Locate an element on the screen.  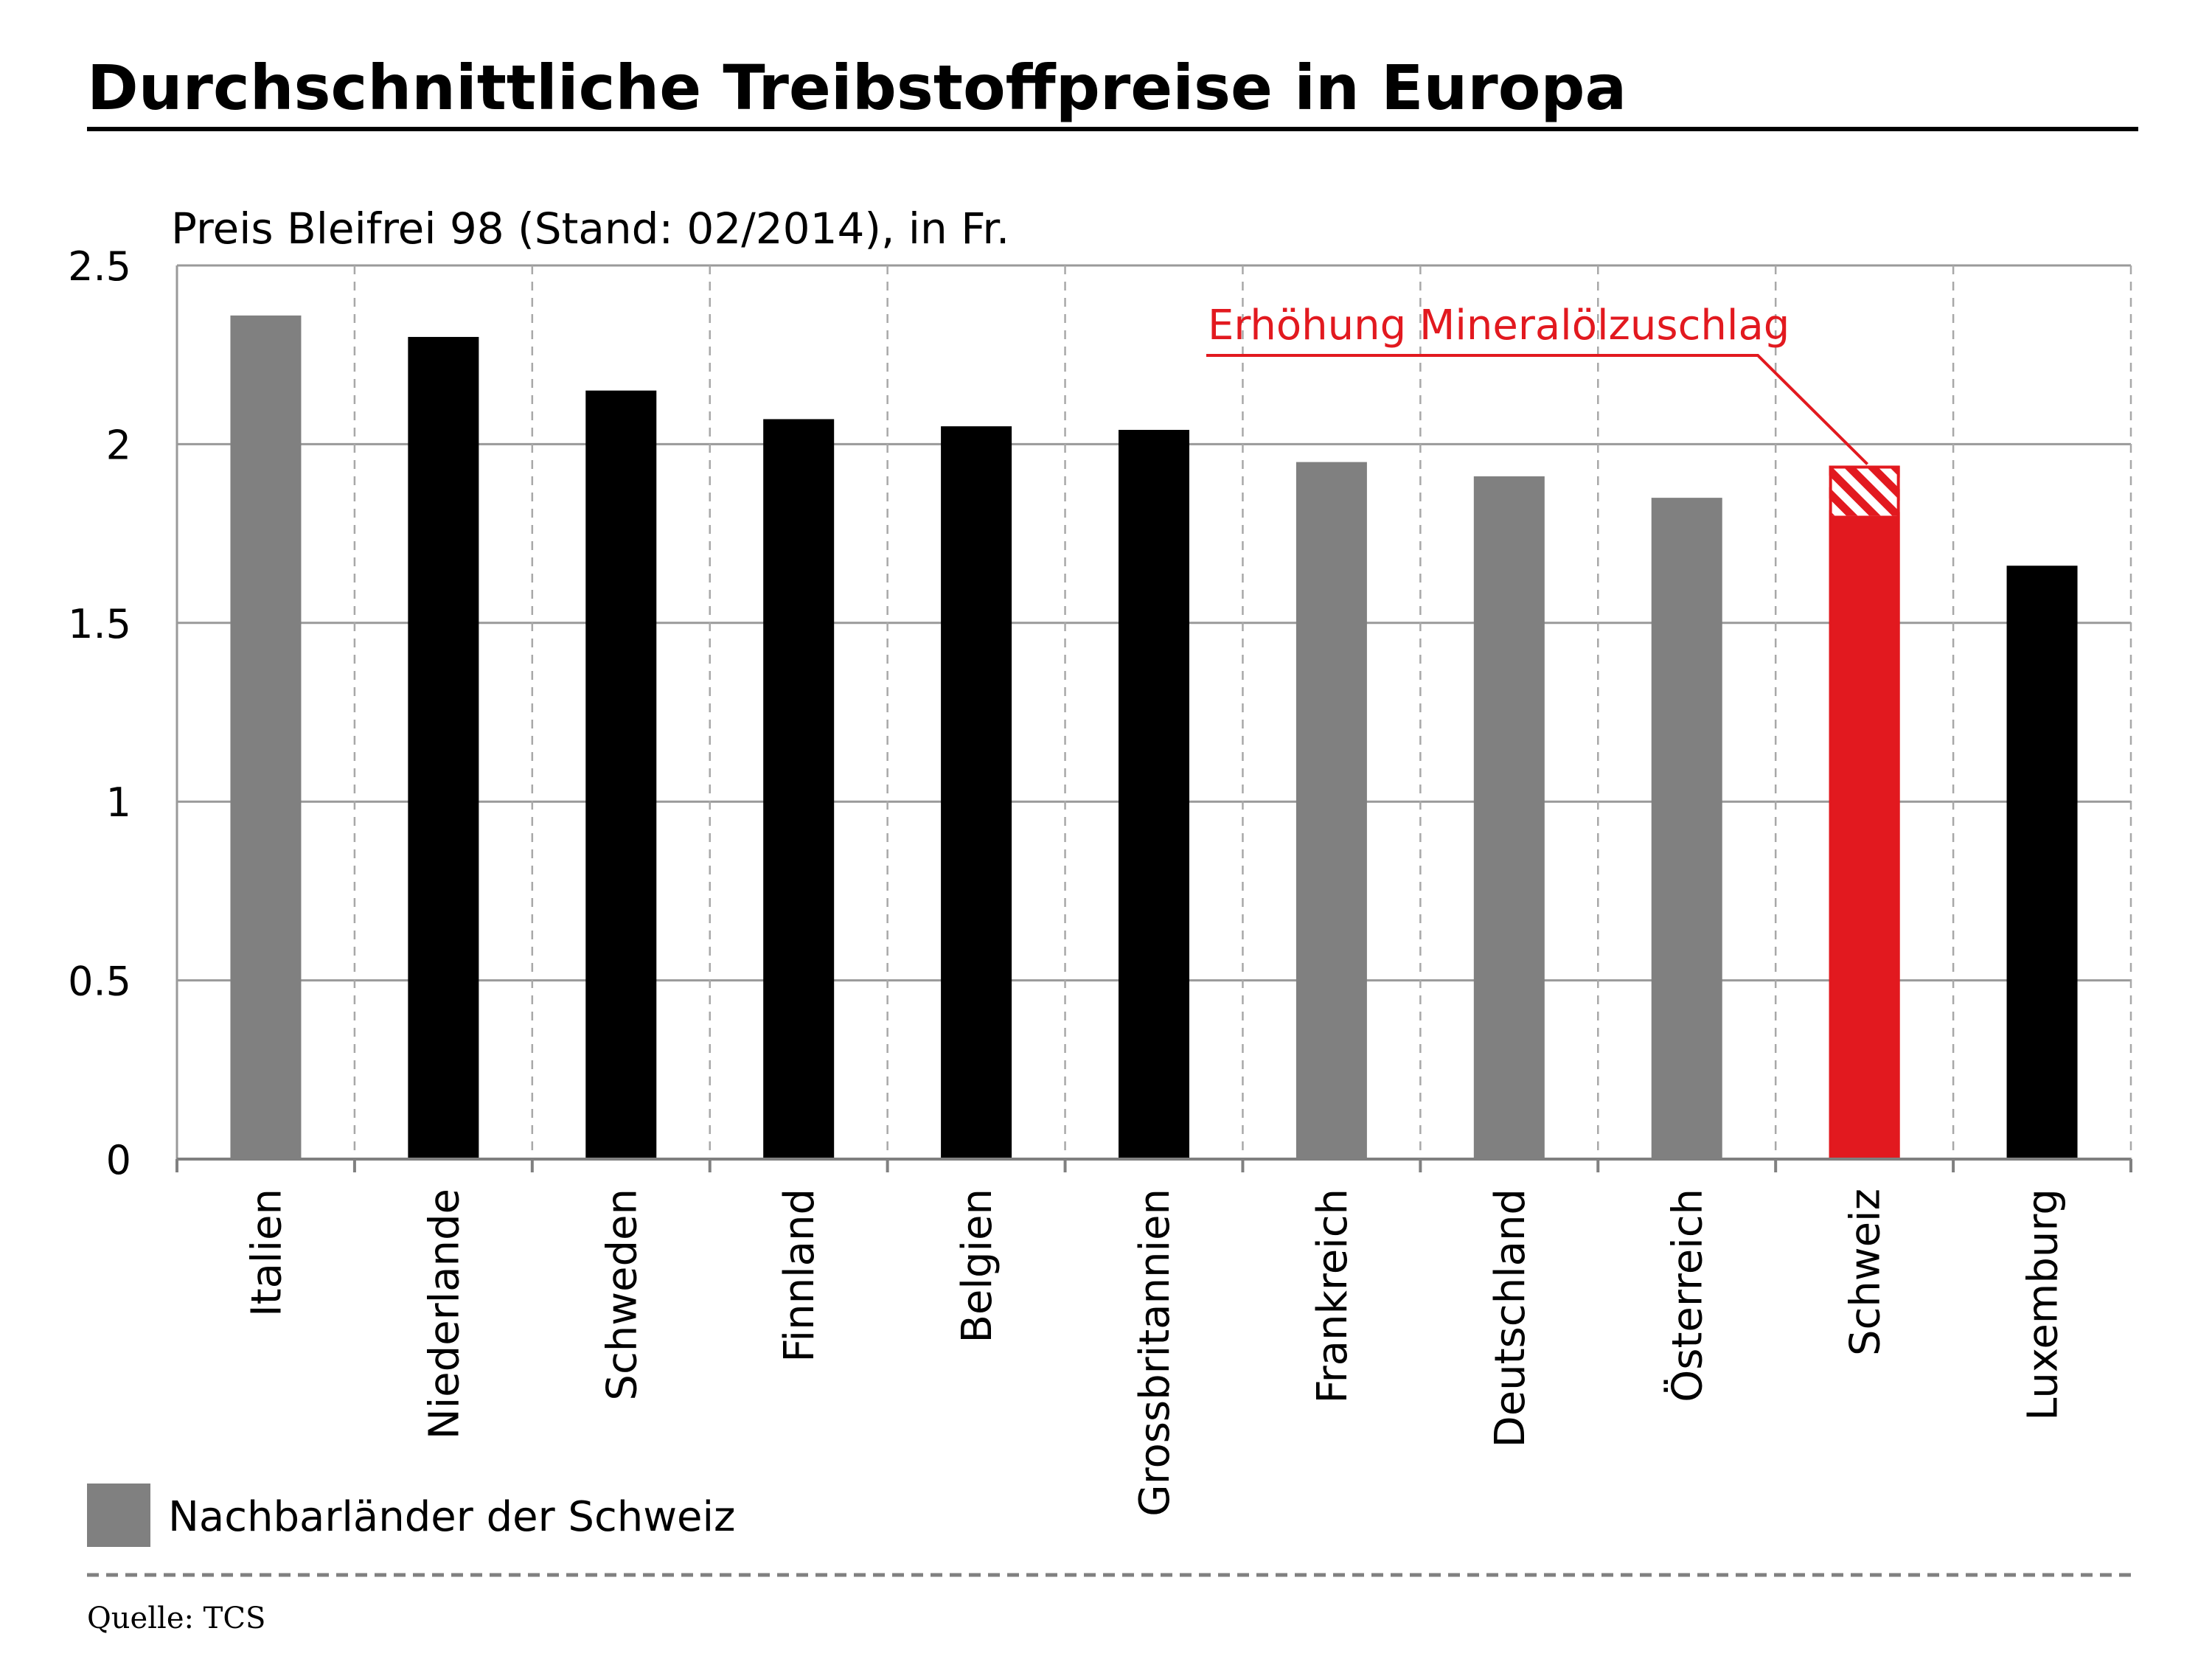
annotation-leader-line is located at coordinates (1537, 409).